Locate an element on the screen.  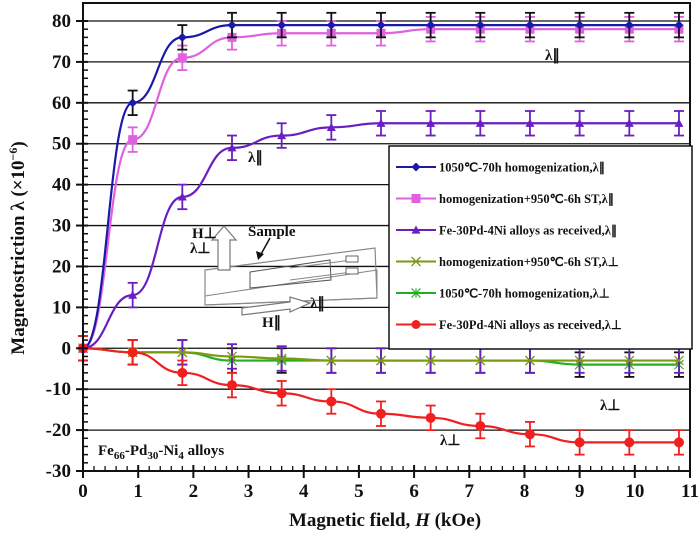
y-tick-label: 60 is located at coordinates (61, 103).